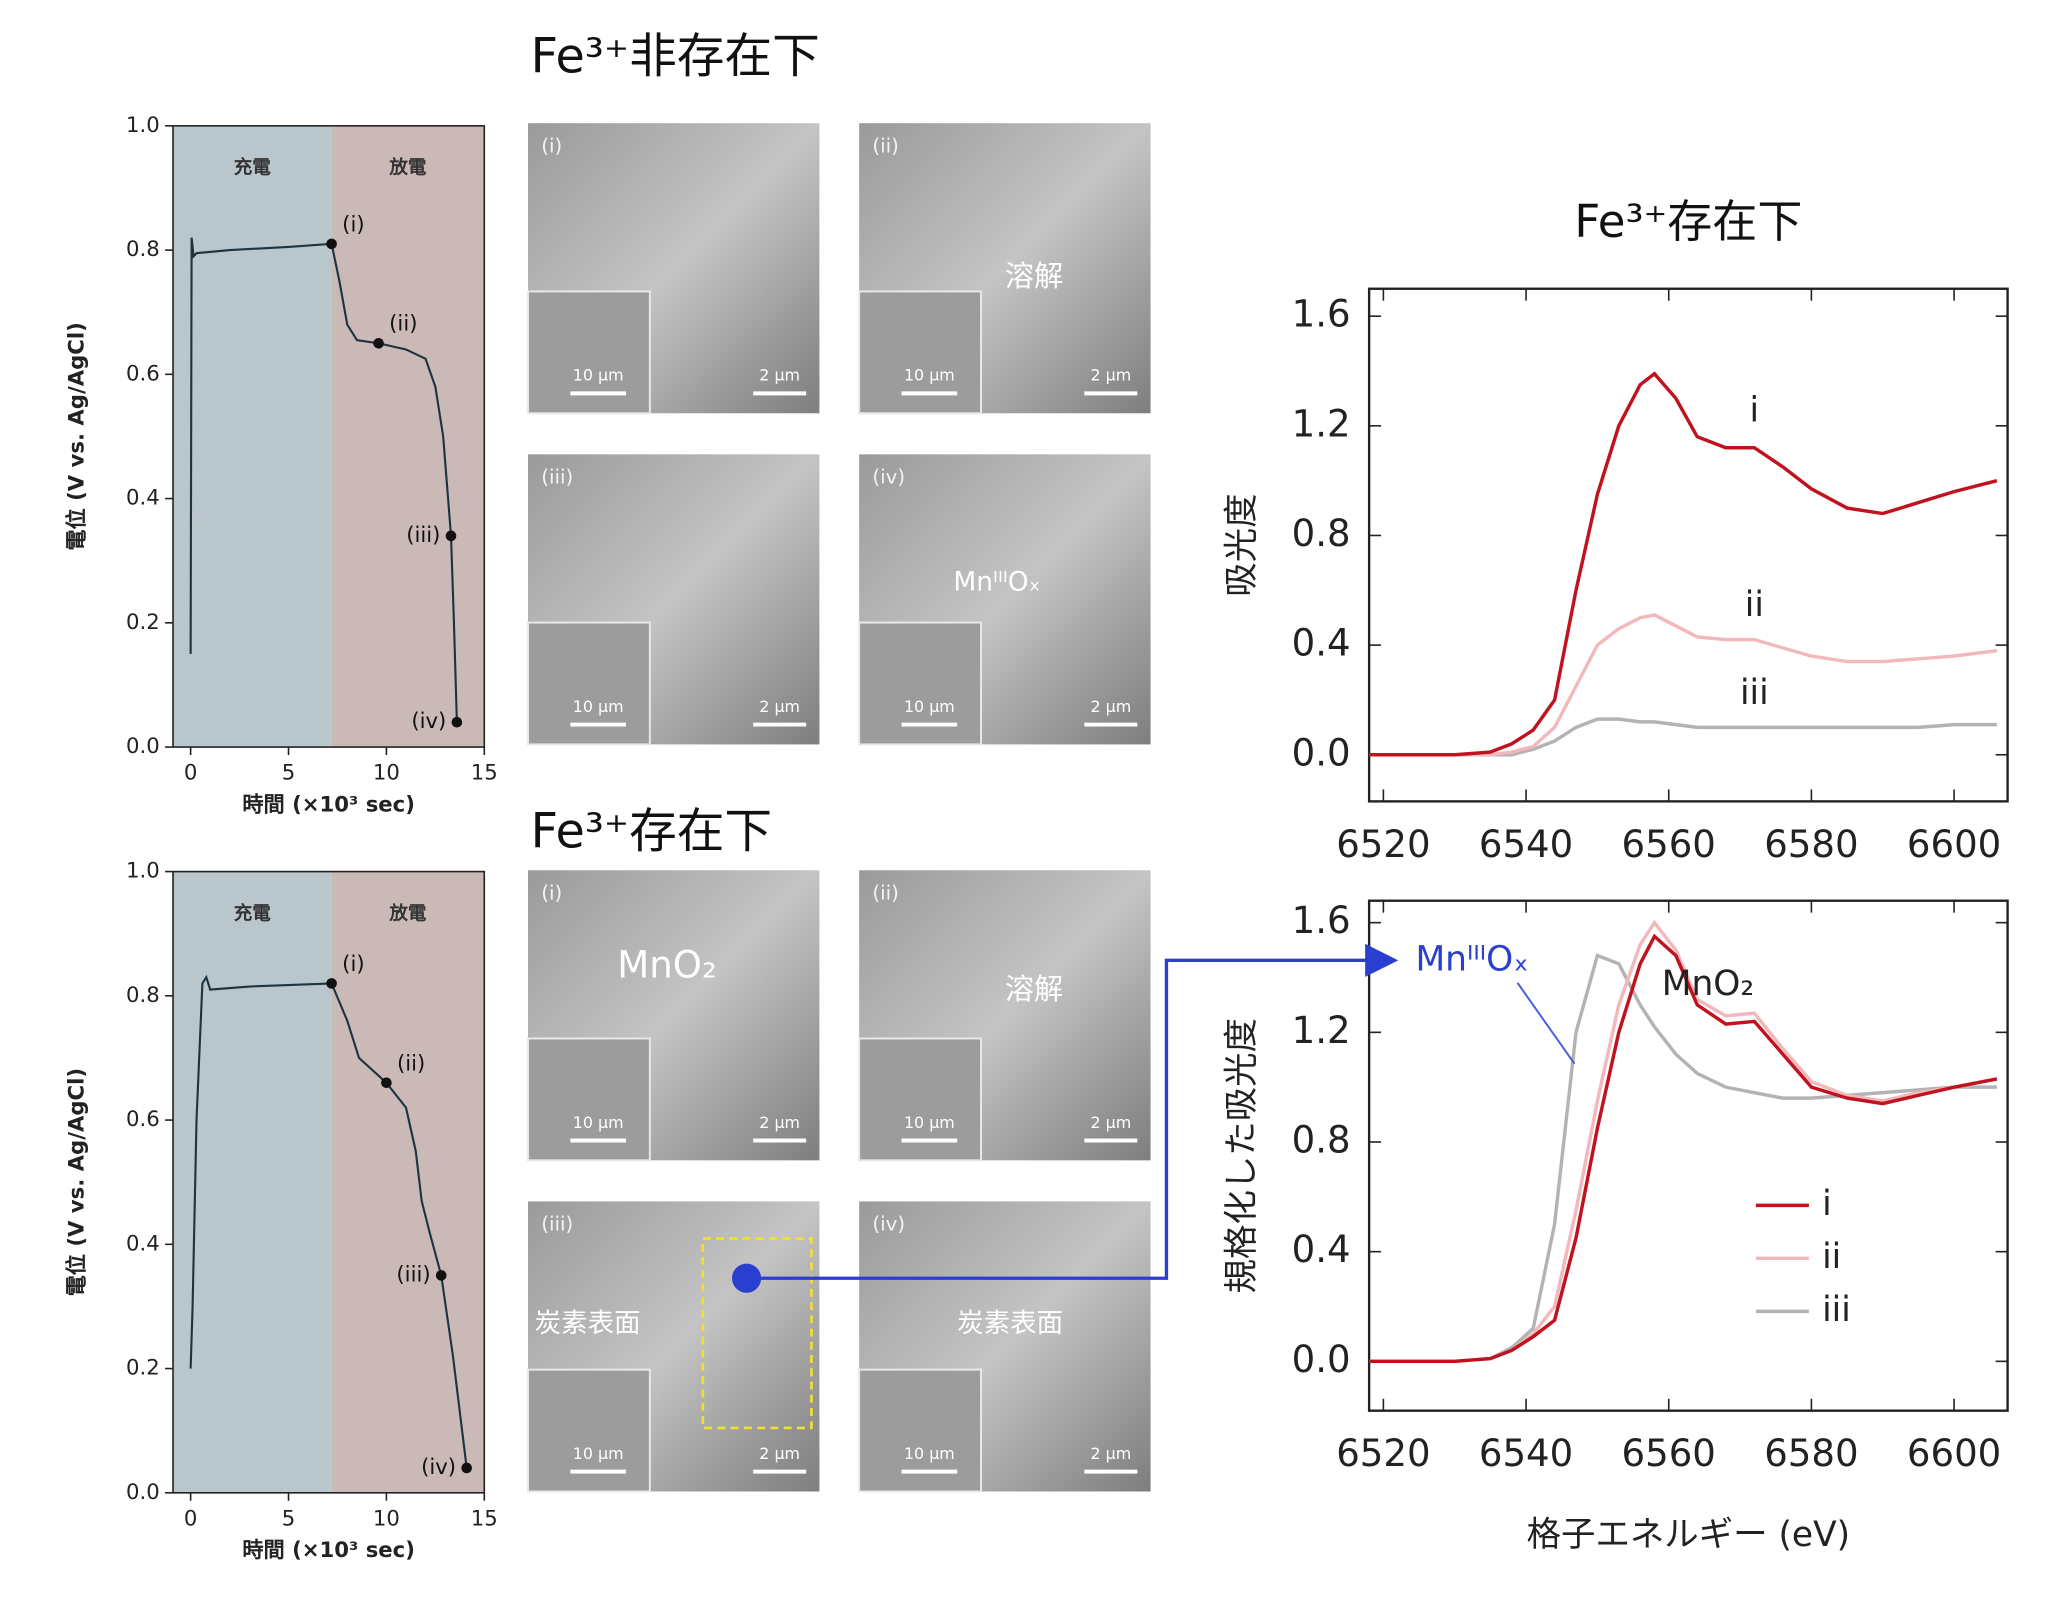  Describe the element at coordinates (757, 1333) in the screenshot. I see `highlight-box` at that location.